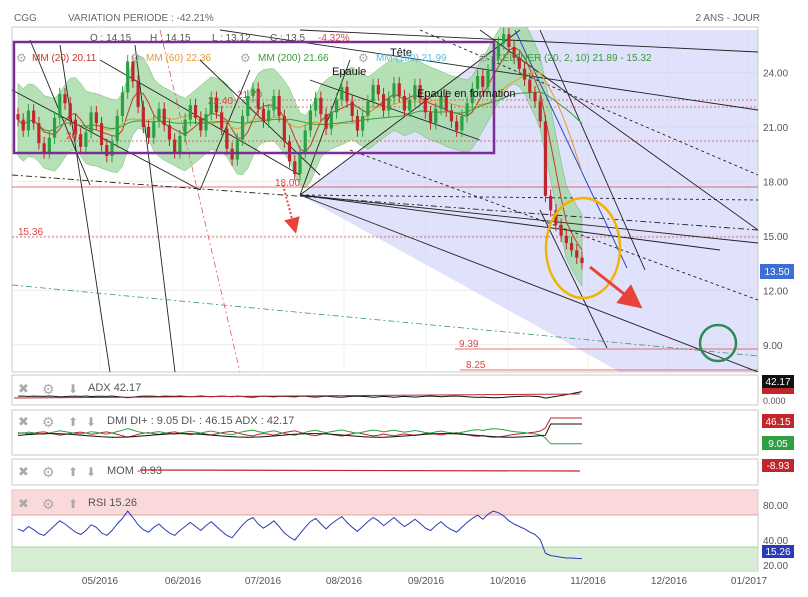  I want to click on ohlc-chg: -4.32%, so click(334, 38).